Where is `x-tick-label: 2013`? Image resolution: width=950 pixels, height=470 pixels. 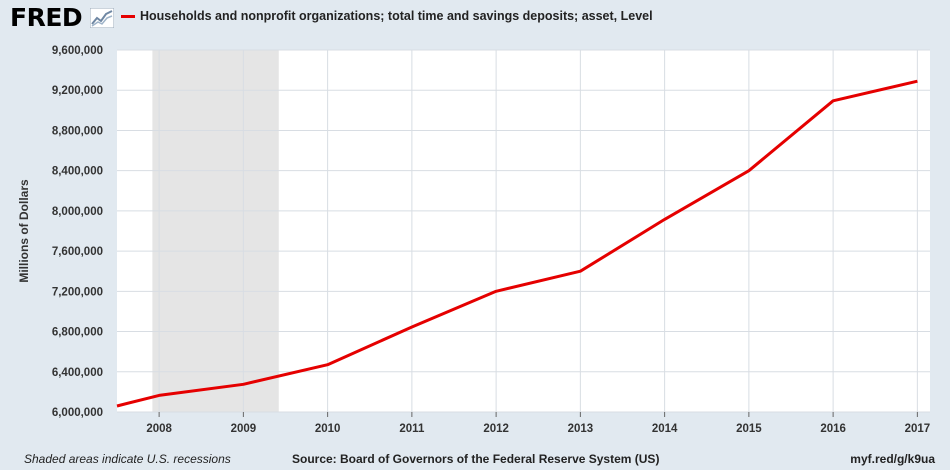
x-tick-label: 2013 is located at coordinates (581, 429).